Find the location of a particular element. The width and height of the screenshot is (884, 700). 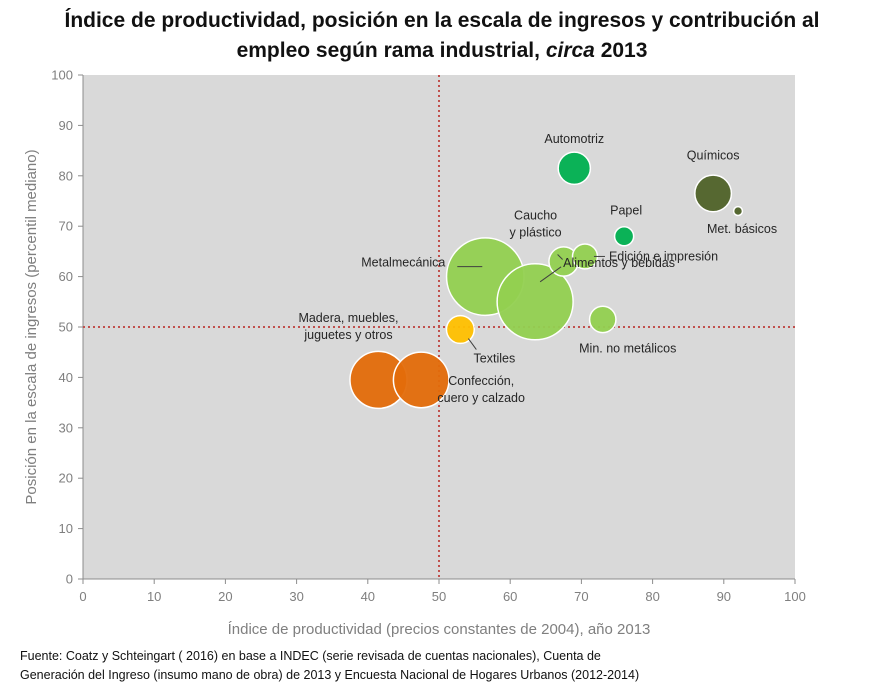

x-tick-label: 90 is located at coordinates (724, 596).